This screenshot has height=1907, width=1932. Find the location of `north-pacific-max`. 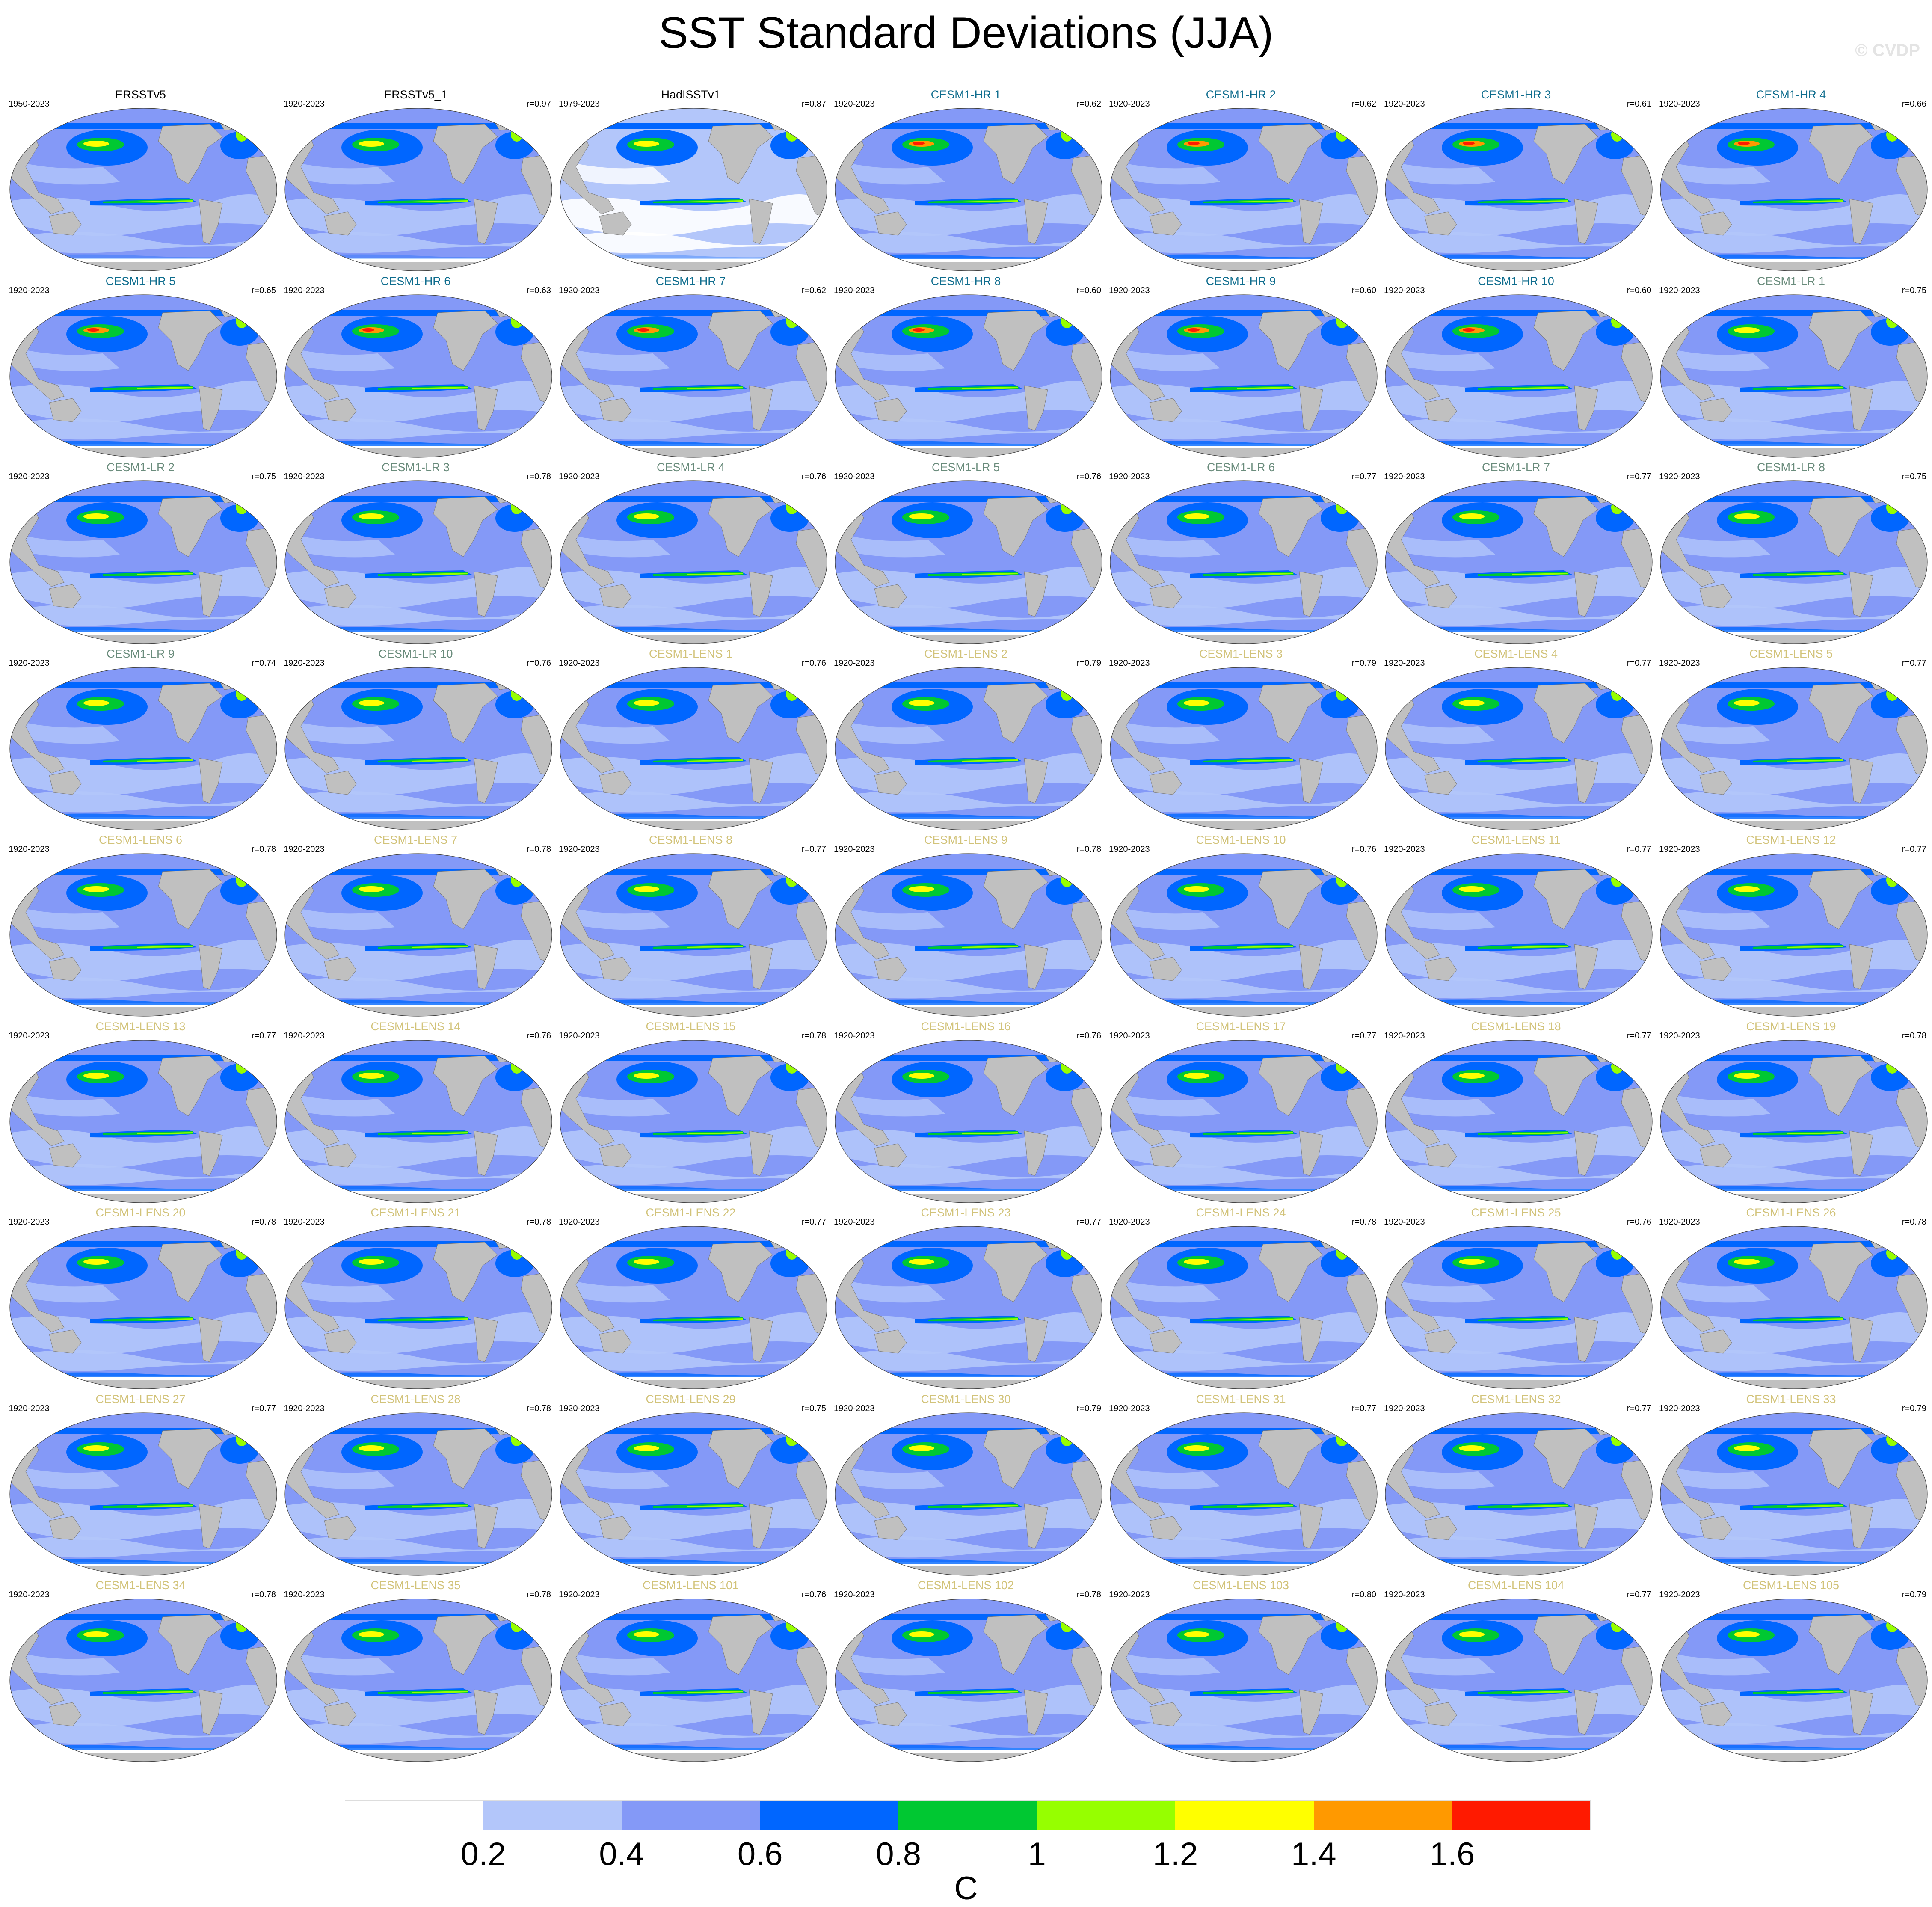

north-pacific-max is located at coordinates (93, 330).